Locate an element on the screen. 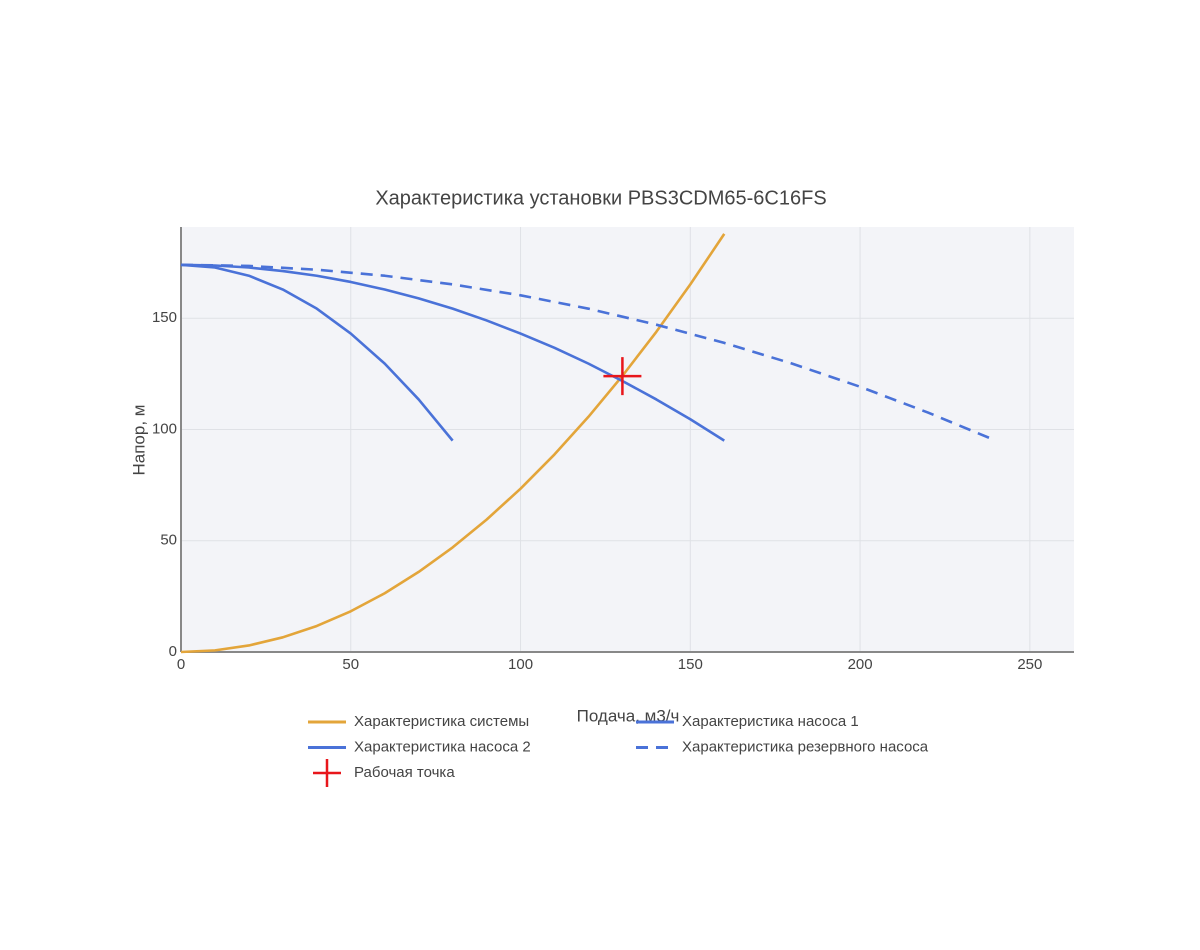 The width and height of the screenshot is (1200, 950). x-tick-label: 50 is located at coordinates (350, 664).